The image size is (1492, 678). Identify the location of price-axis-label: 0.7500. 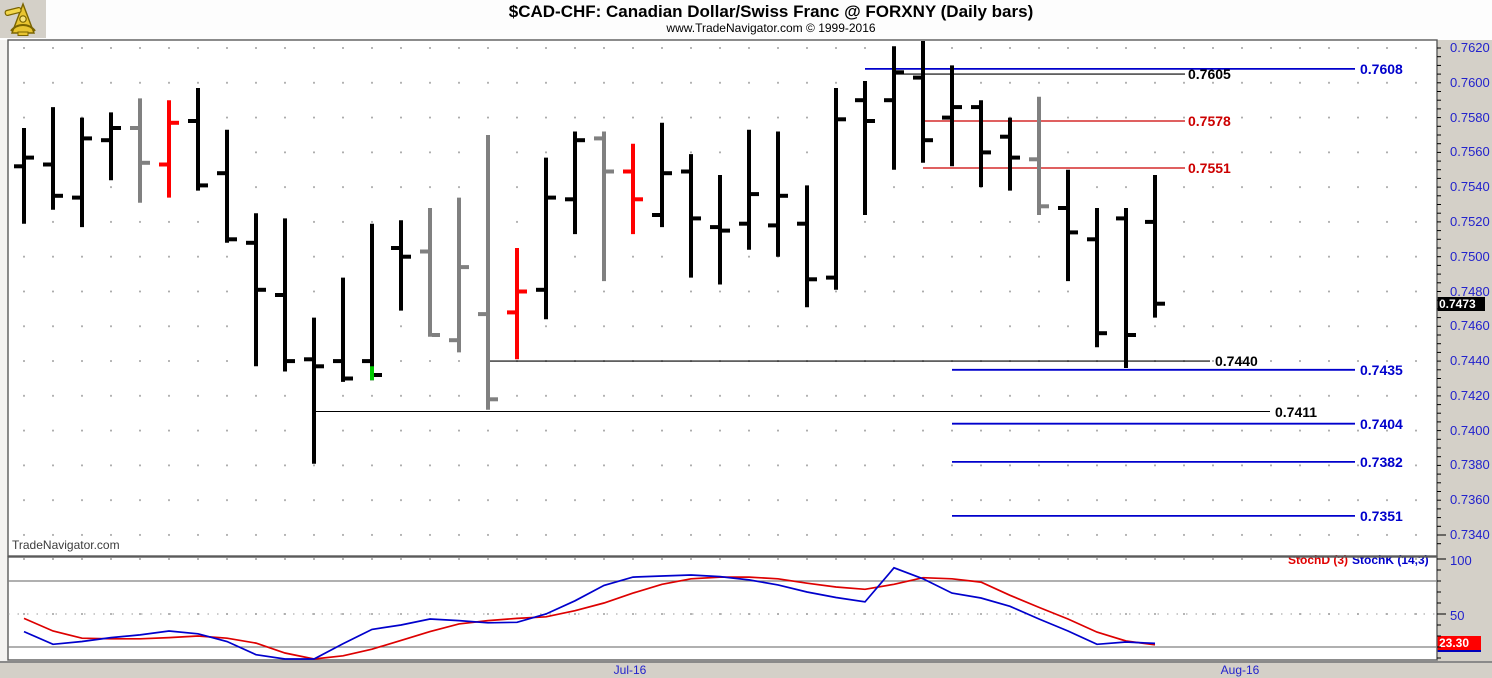
(1470, 256).